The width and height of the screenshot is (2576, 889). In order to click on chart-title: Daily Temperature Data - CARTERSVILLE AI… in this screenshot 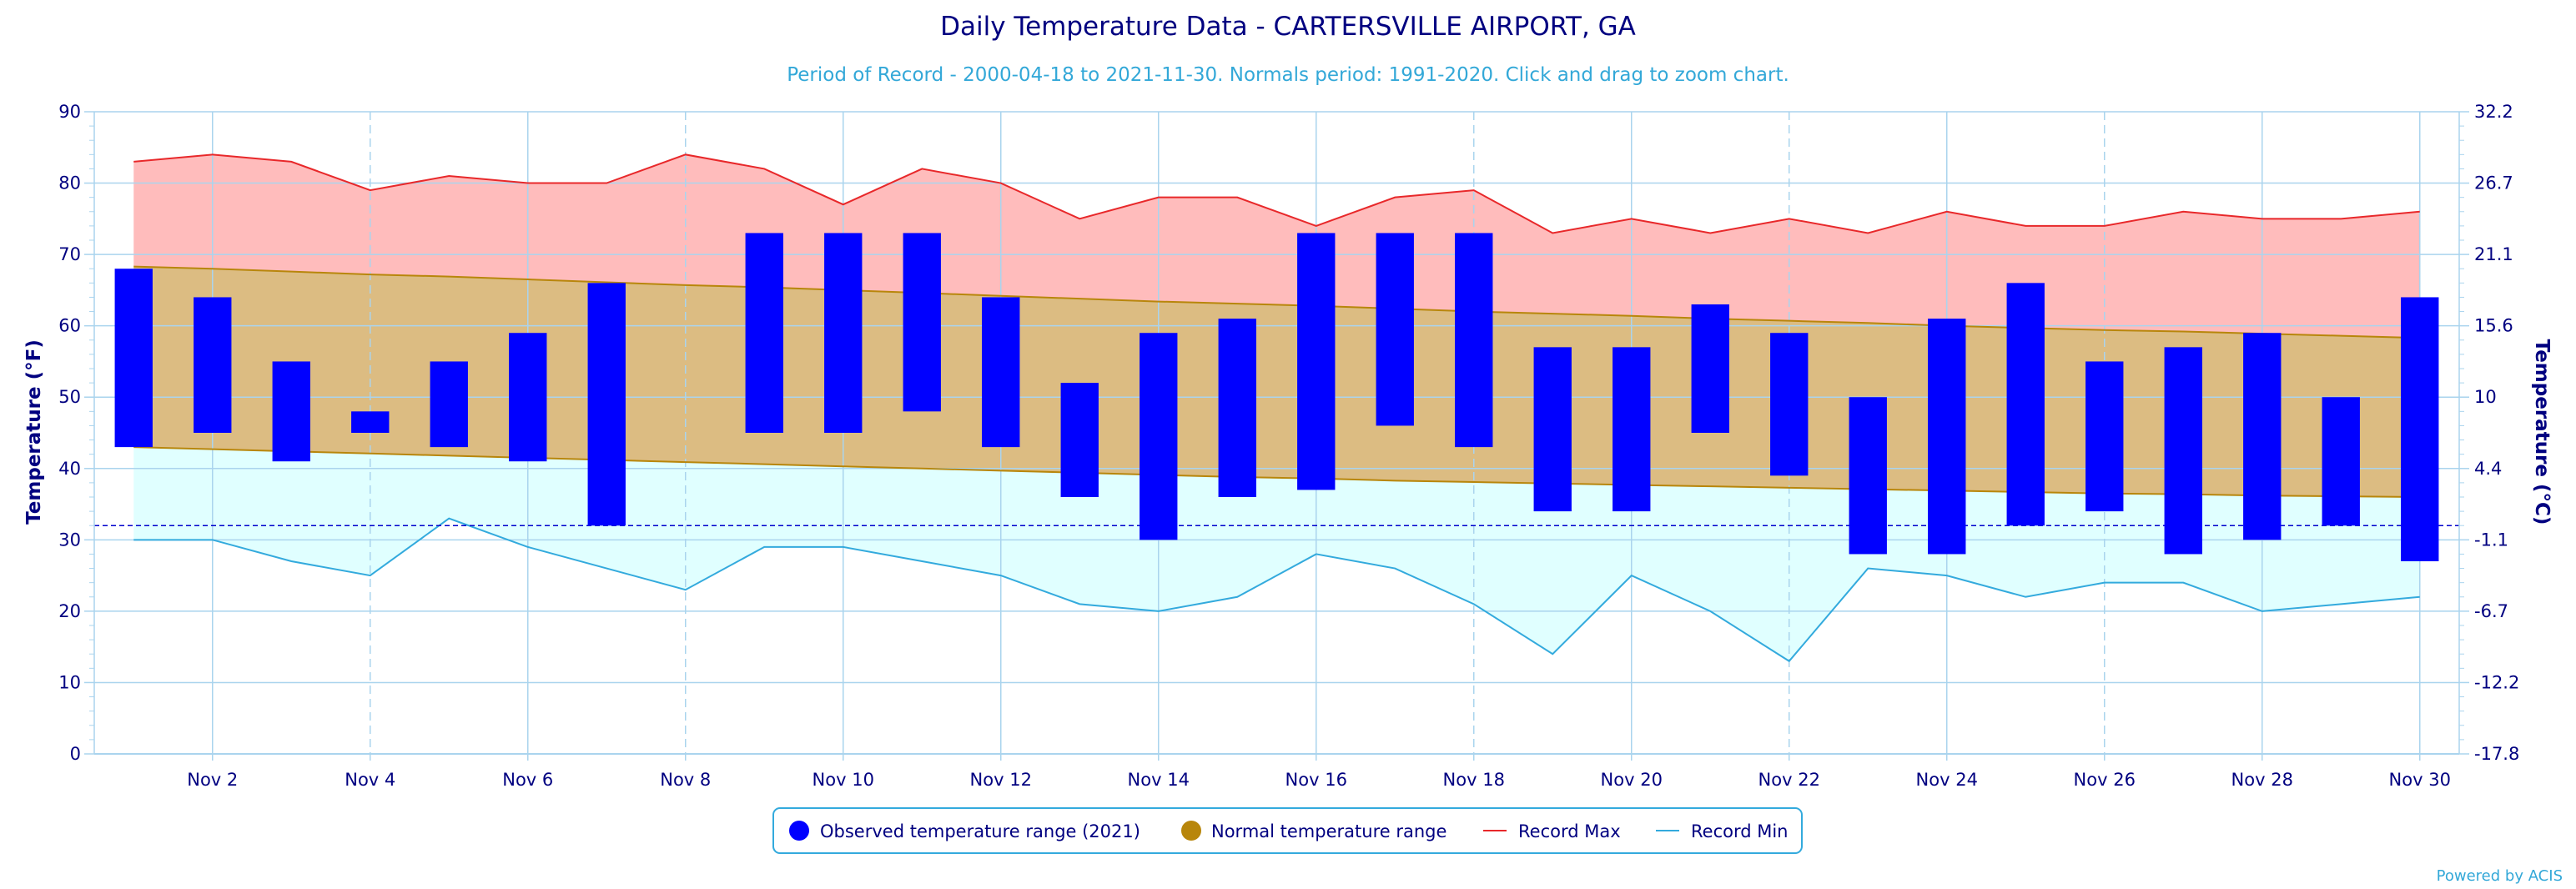, I will do `click(1288, 27)`.